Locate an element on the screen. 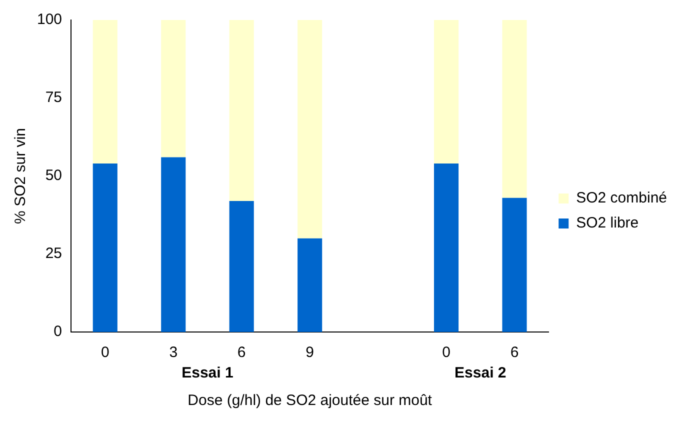  x-tick-label: 9 is located at coordinates (310, 353).